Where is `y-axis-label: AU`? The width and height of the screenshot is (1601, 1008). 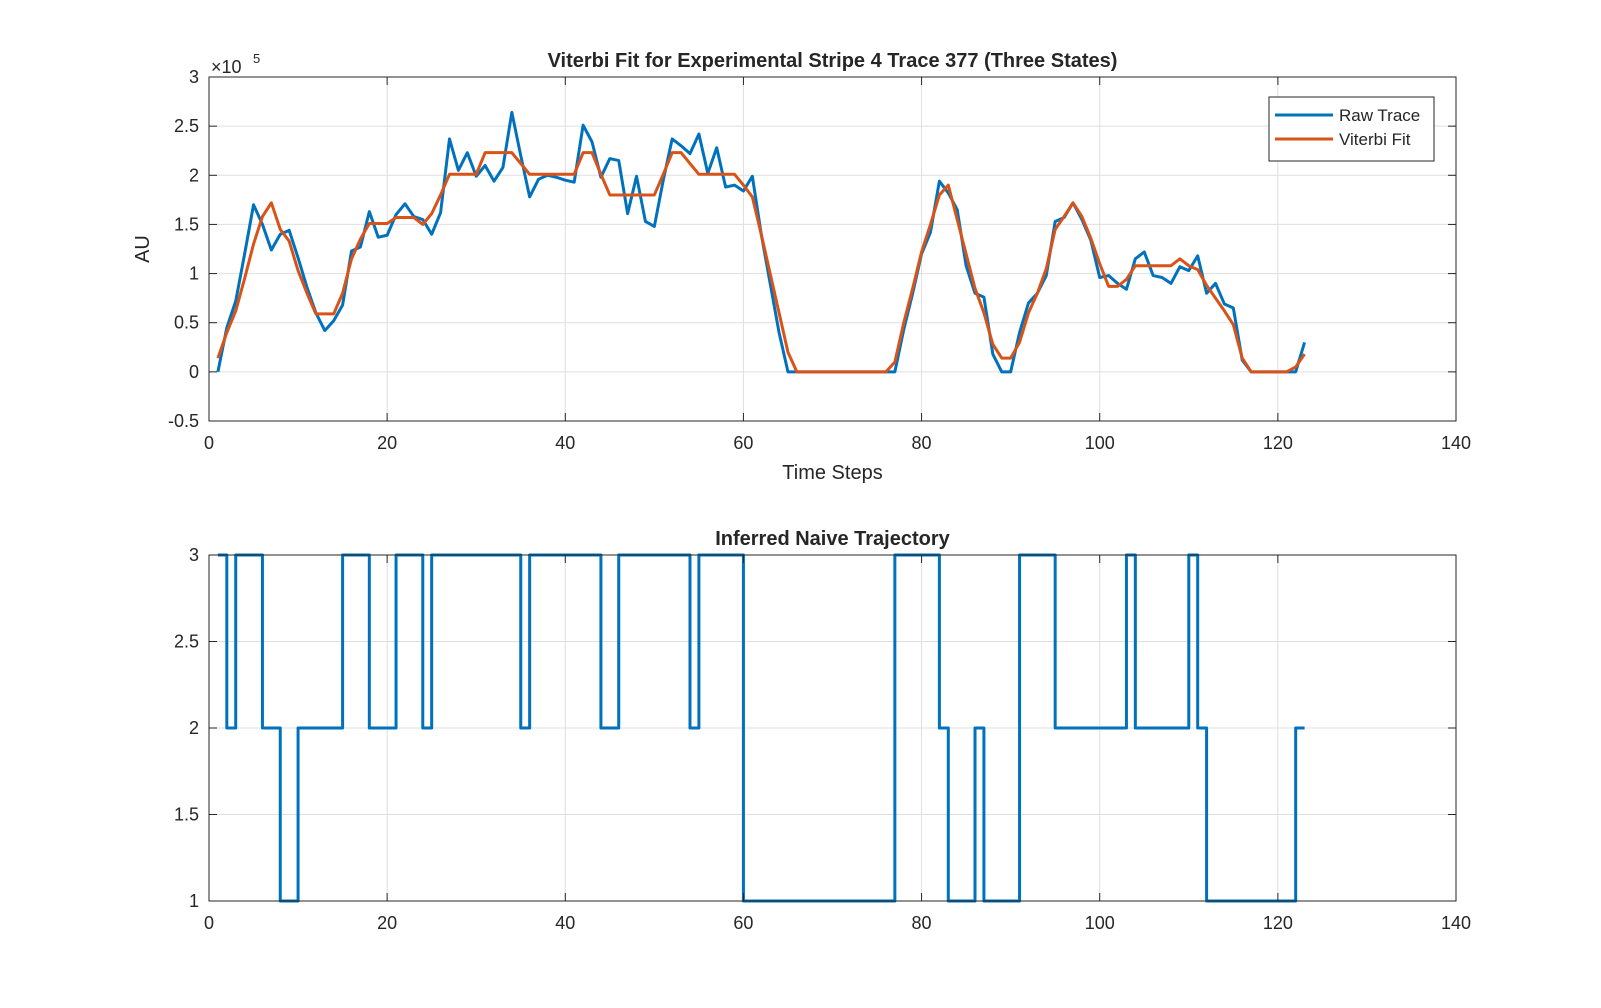
y-axis-label: AU is located at coordinates (143, 249).